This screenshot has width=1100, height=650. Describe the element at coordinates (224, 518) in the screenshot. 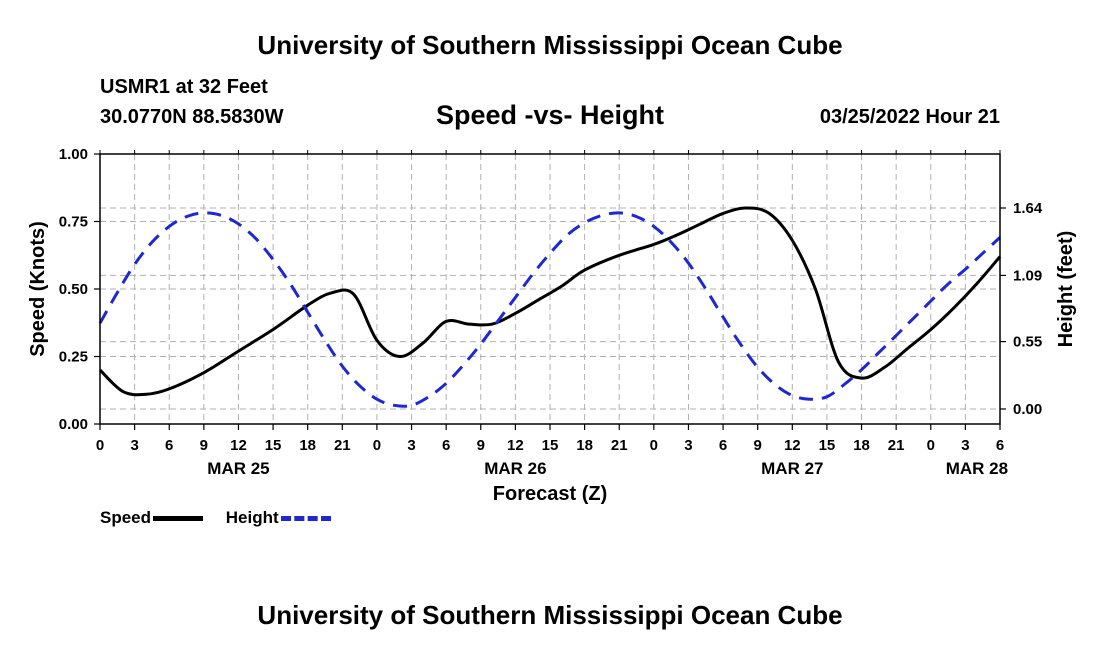

I see `legend: Speed Height` at that location.